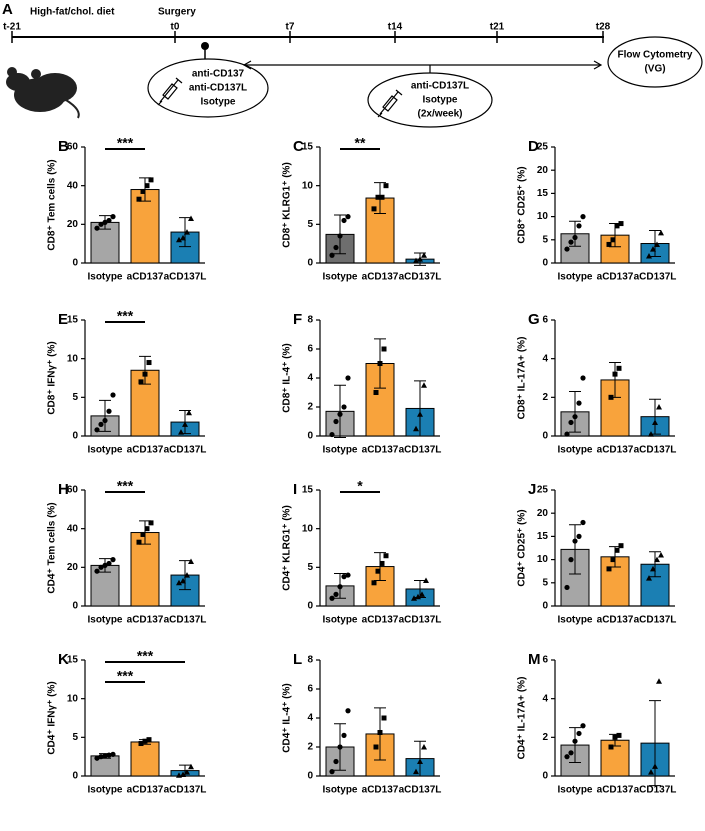  I want to click on surgery-label: Surgery, so click(177, 12).